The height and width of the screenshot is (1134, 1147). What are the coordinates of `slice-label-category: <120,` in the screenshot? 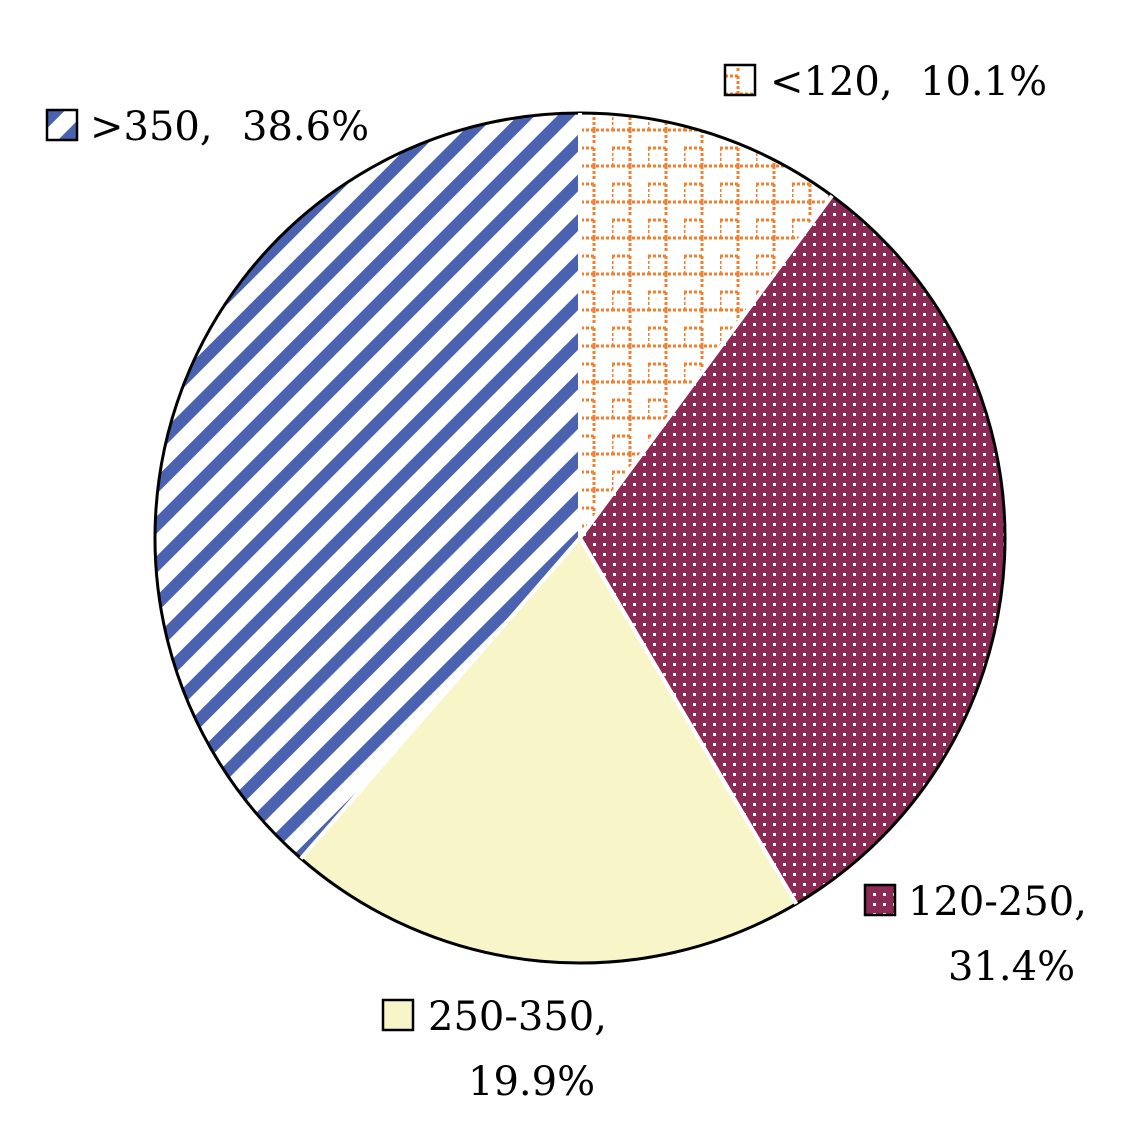 It's located at (831, 82).